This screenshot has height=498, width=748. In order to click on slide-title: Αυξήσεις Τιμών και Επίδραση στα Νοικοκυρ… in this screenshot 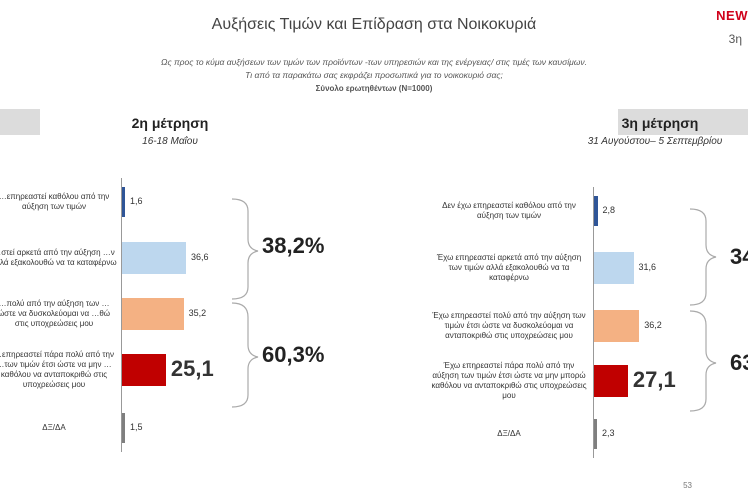, I will do `click(374, 24)`.